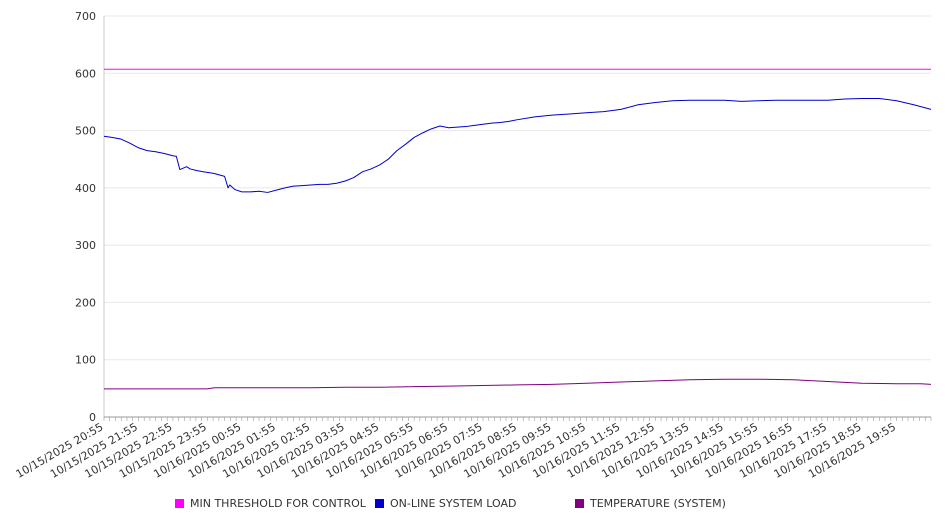  I want to click on legend-item-online-system-load: ON-LINE SYSTEM LOAD, so click(445, 503).